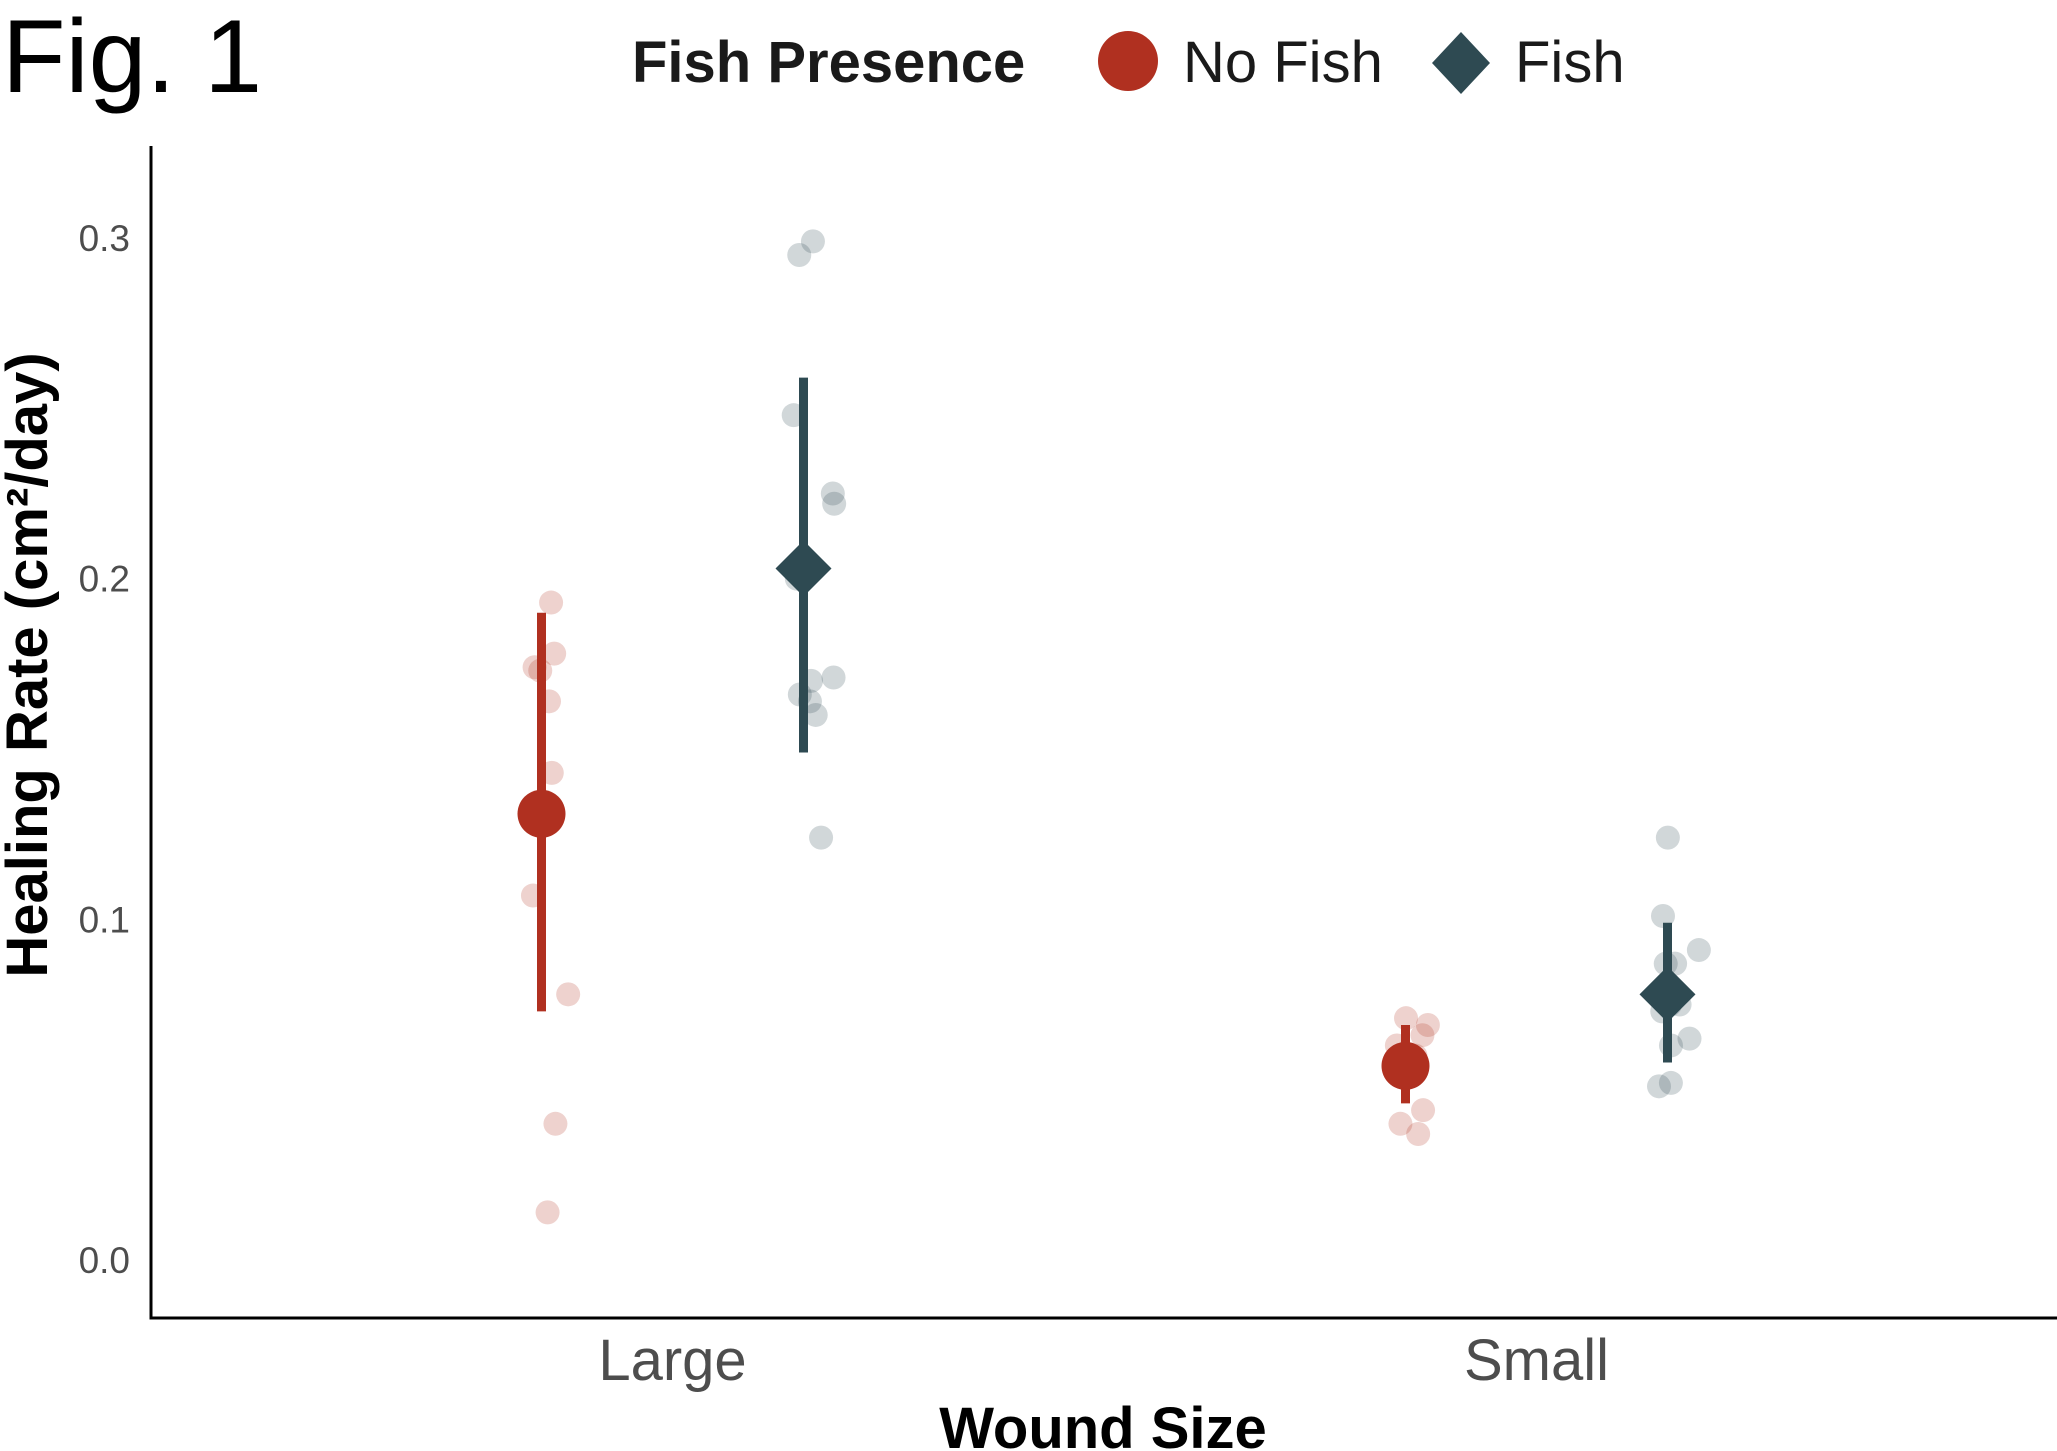  What do you see at coordinates (541, 813) in the screenshot?
I see `mean-marker-no-fish-large` at bounding box center [541, 813].